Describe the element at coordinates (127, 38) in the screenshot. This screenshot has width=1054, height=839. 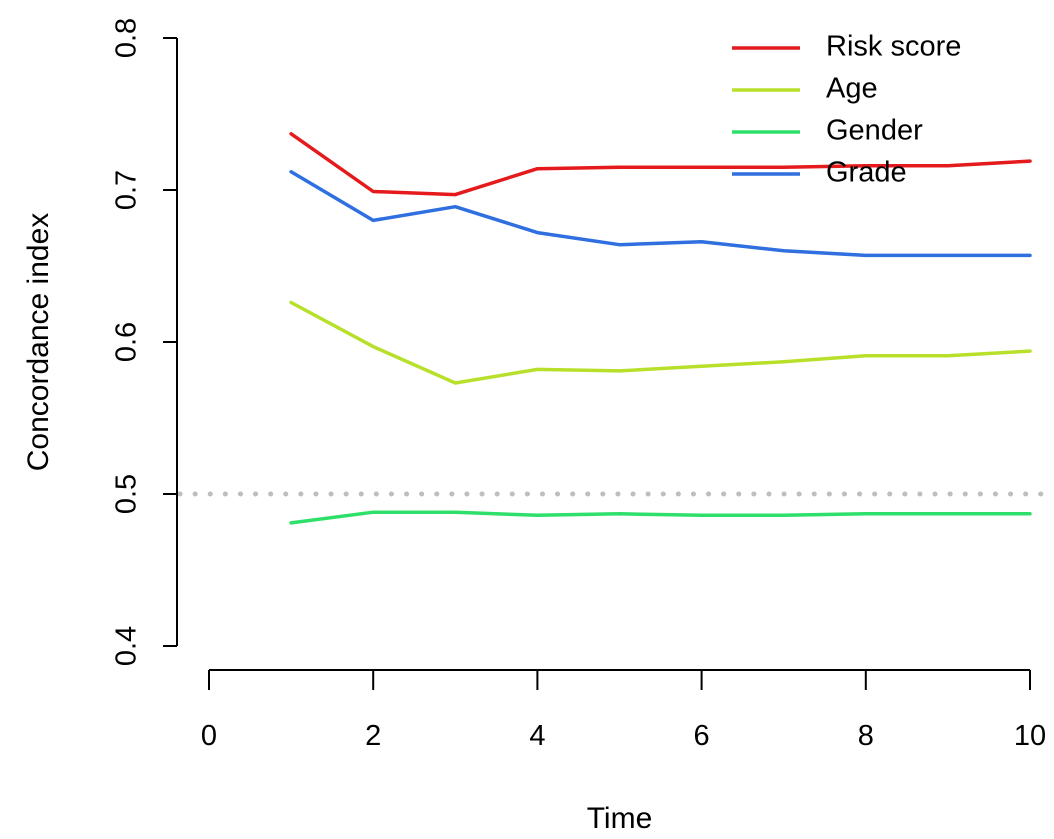
I see `y-tick-label: 0.8` at that location.